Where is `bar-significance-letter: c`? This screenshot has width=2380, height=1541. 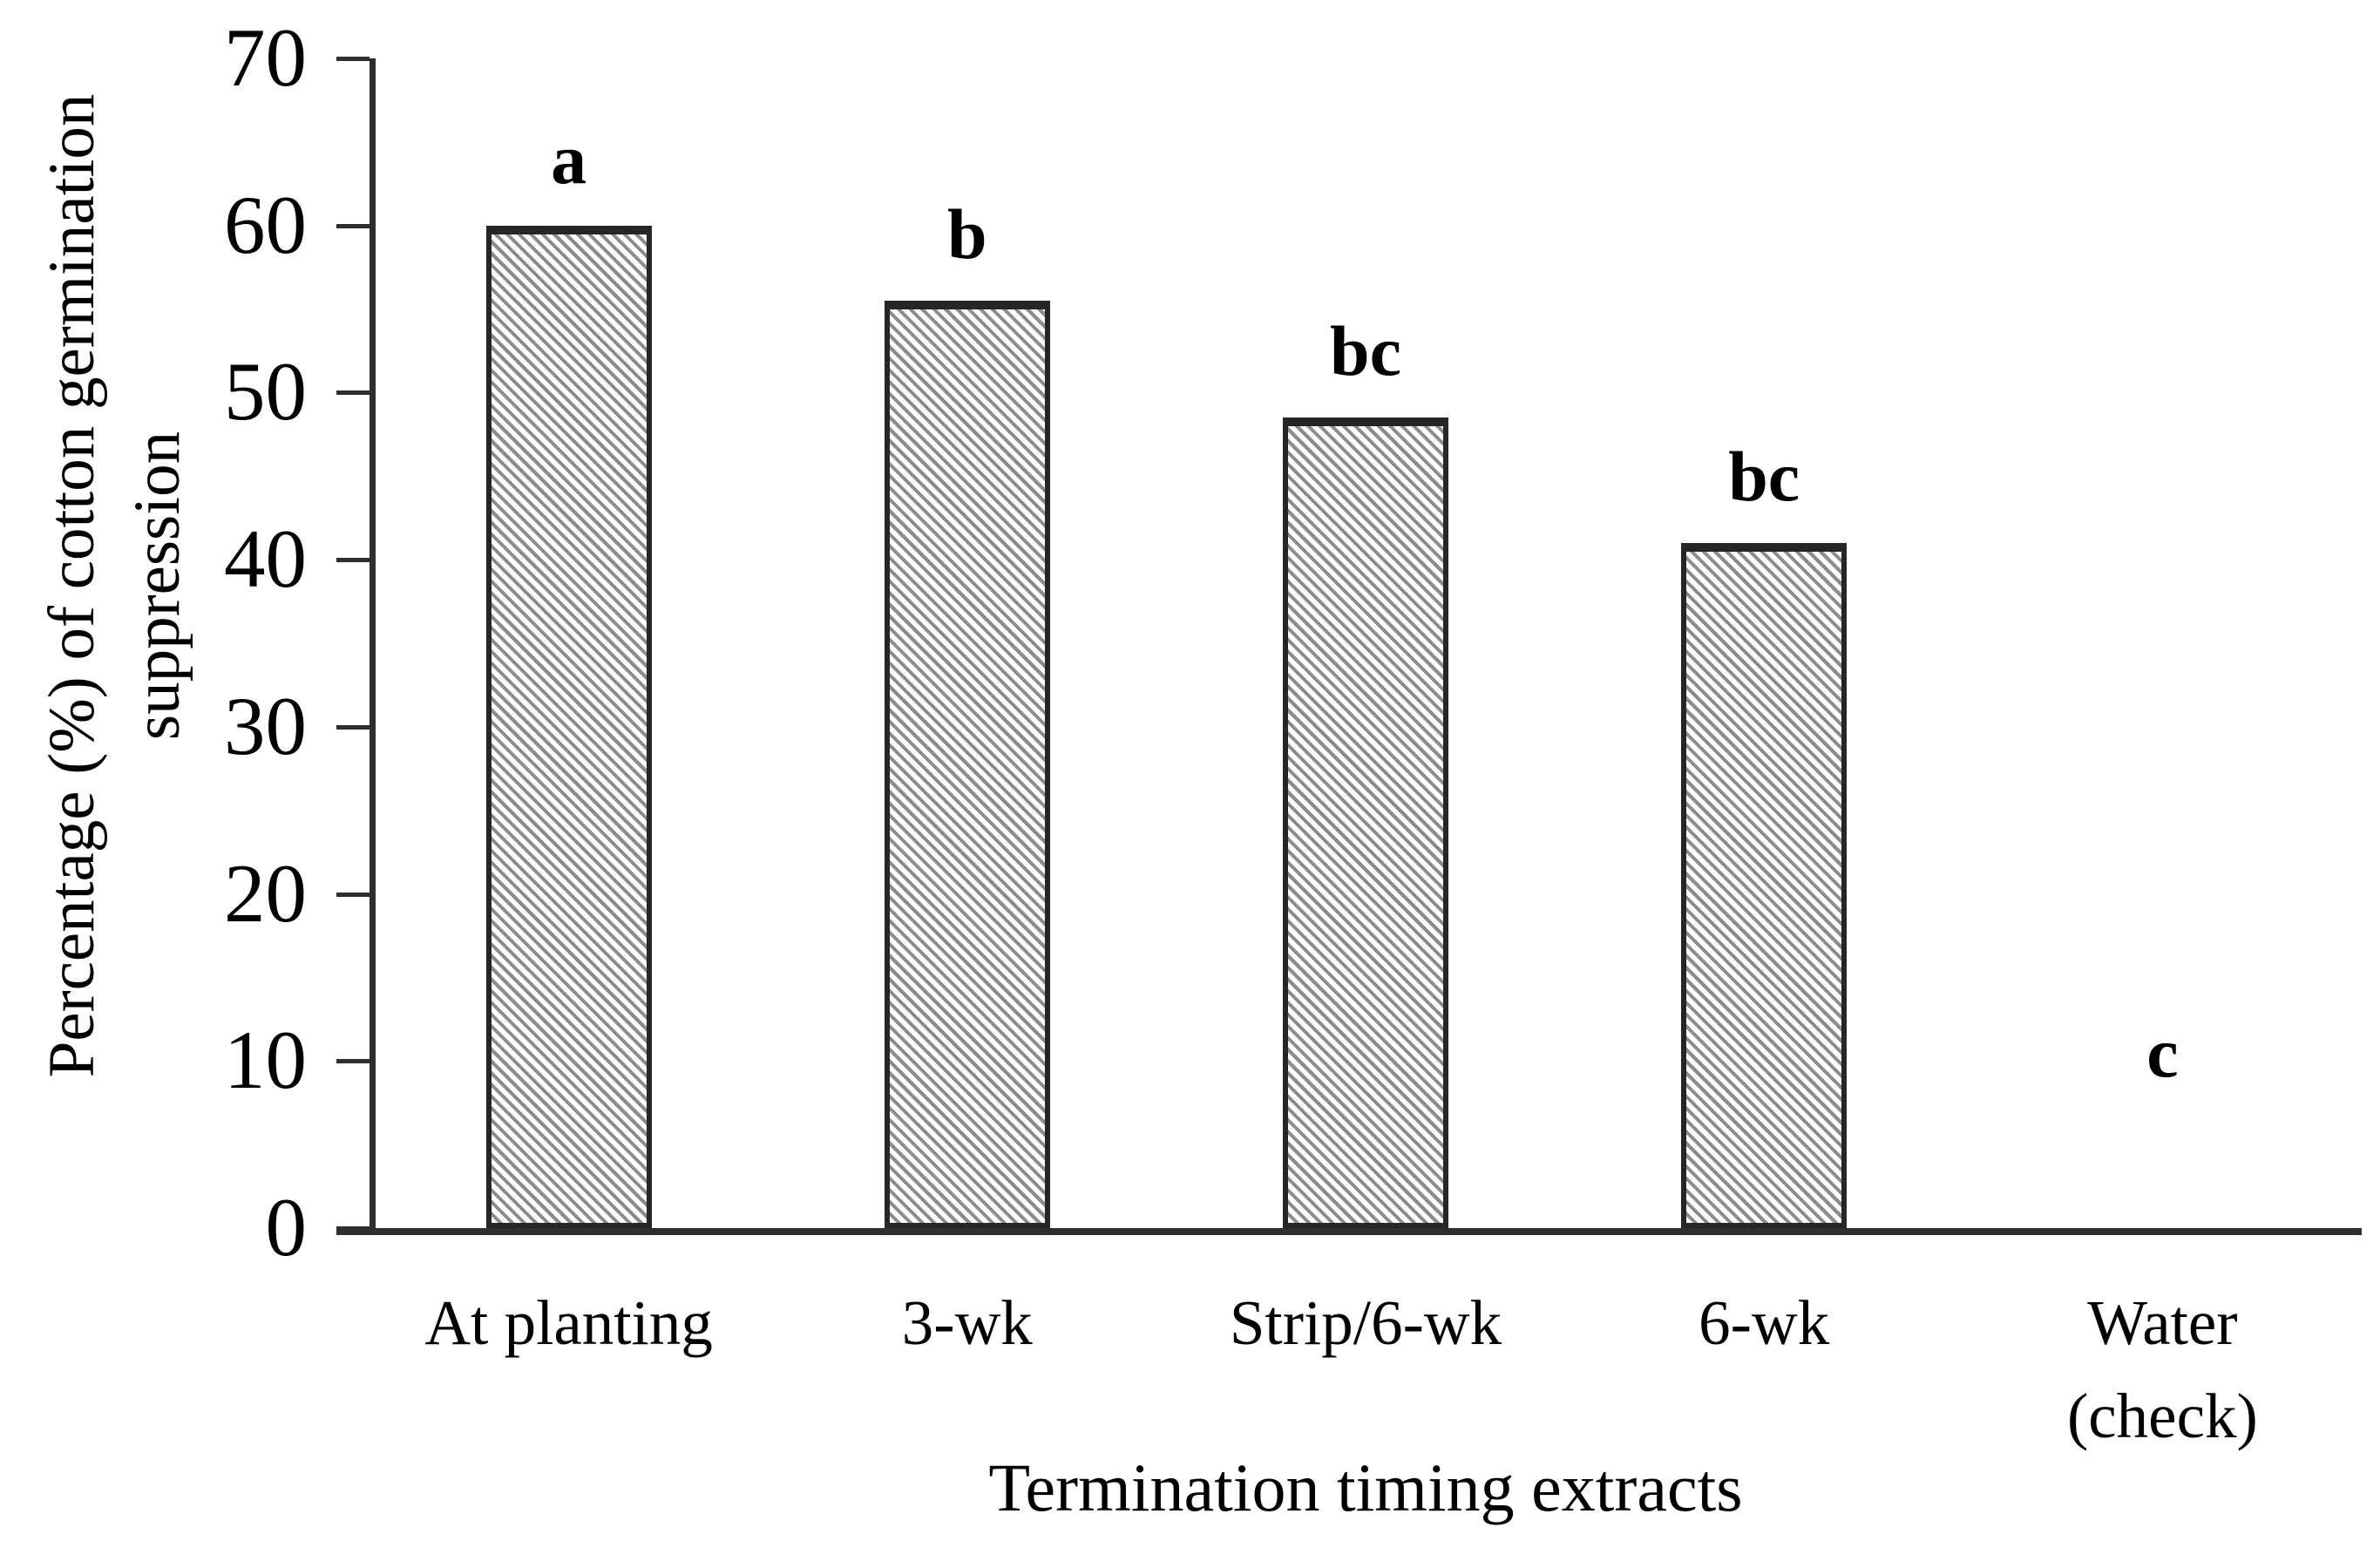 bar-significance-letter: c is located at coordinates (2162, 1052).